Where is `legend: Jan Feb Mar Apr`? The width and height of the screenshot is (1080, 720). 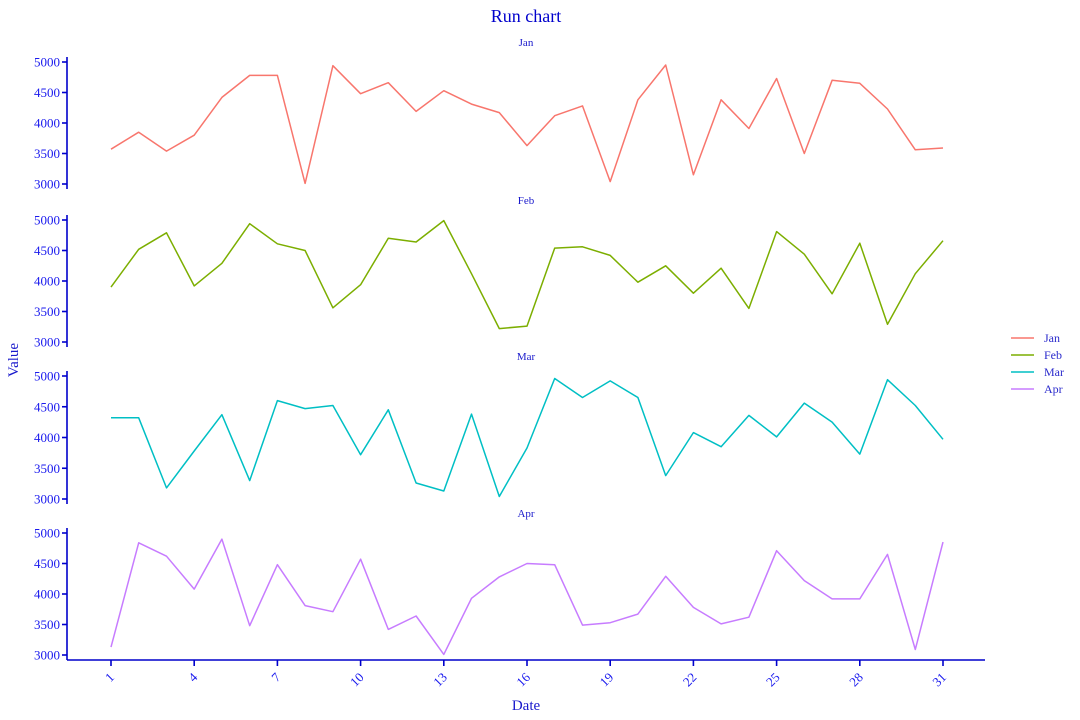 legend: Jan Feb Mar Apr is located at coordinates (1037, 363).